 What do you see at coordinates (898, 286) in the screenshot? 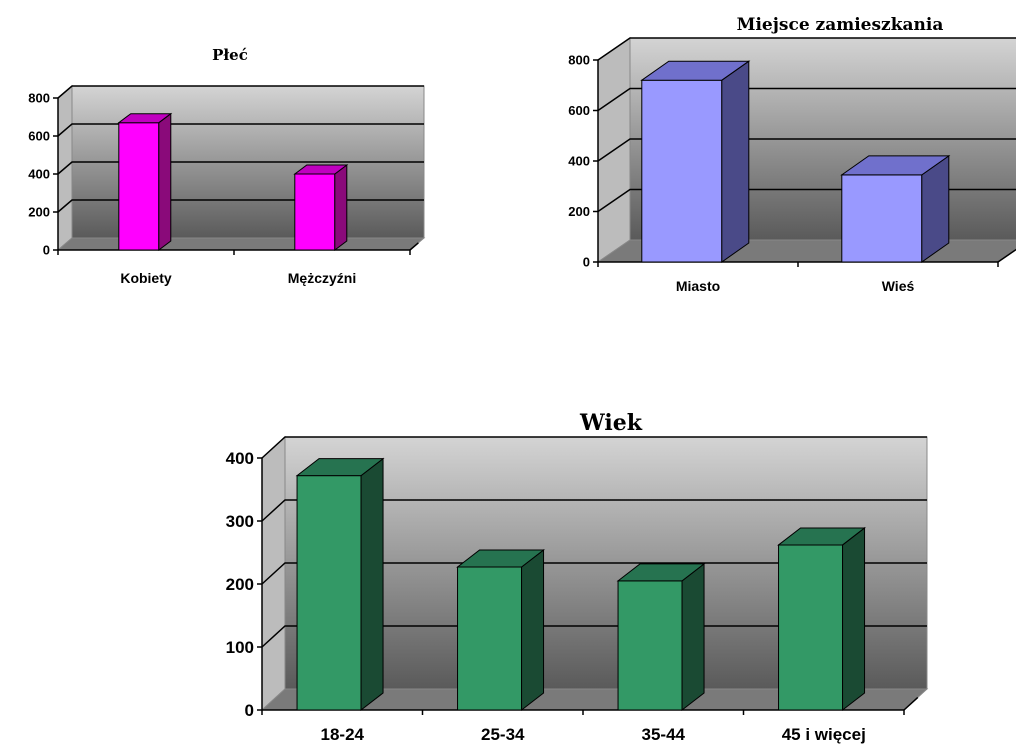
I see `category-label: Wieś` at bounding box center [898, 286].